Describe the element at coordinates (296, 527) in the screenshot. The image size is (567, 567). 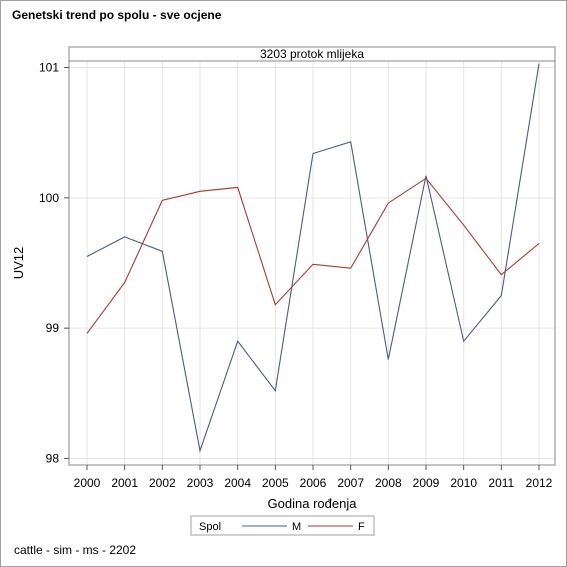
I see `legend-entry-m: M` at that location.